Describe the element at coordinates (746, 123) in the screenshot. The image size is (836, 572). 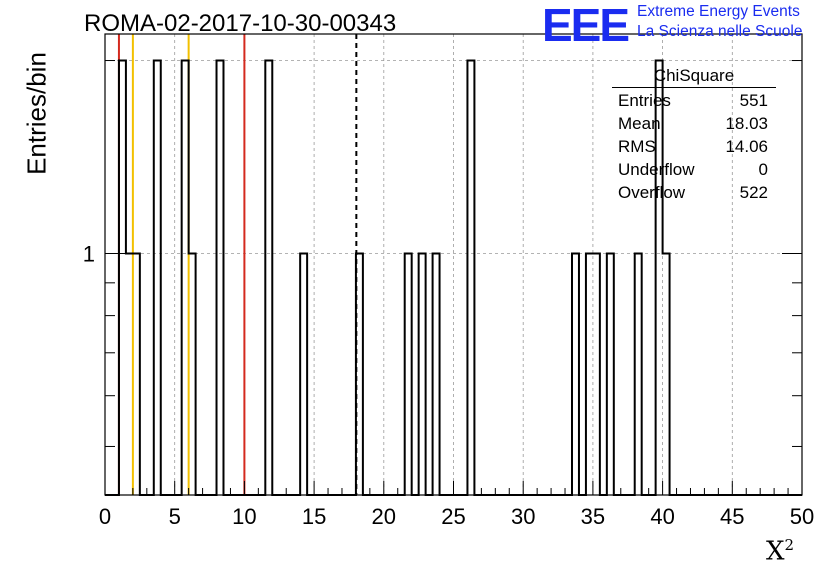
I see `stat-value: 18.03` at that location.